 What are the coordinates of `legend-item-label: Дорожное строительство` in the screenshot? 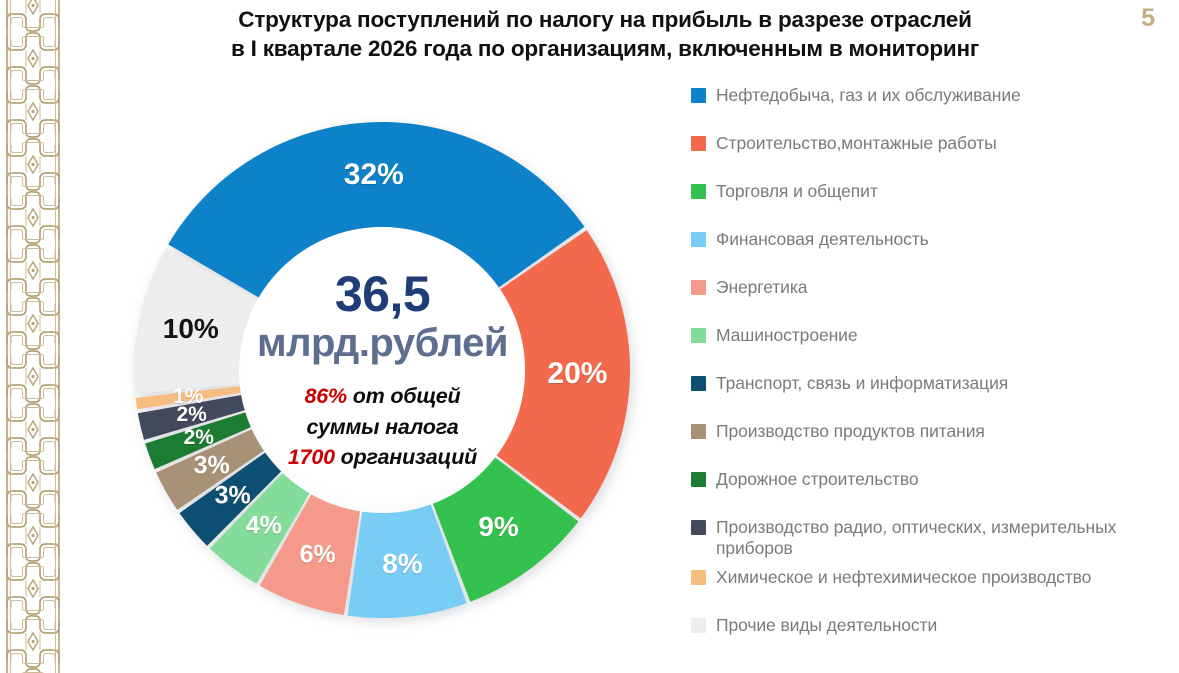 It's located at (817, 479).